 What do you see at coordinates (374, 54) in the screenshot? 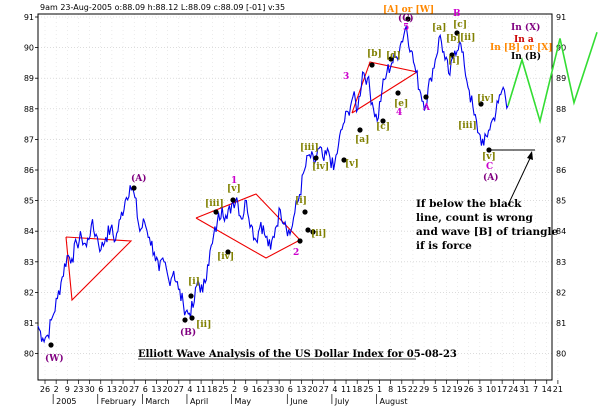
I see `wave-label: [b]` at bounding box center [374, 54].